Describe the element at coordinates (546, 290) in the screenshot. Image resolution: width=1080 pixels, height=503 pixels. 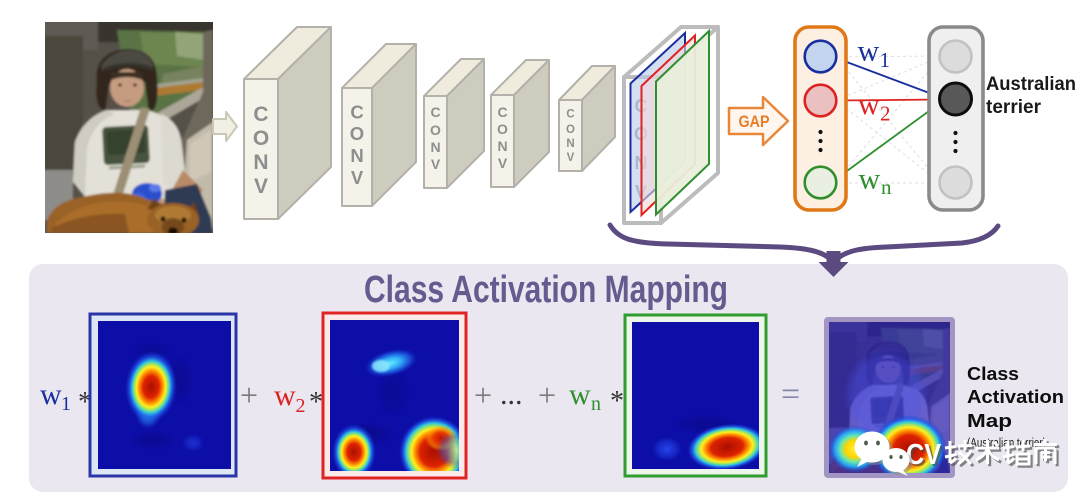
I see `svg-text: Class Activation Mapping` at that location.